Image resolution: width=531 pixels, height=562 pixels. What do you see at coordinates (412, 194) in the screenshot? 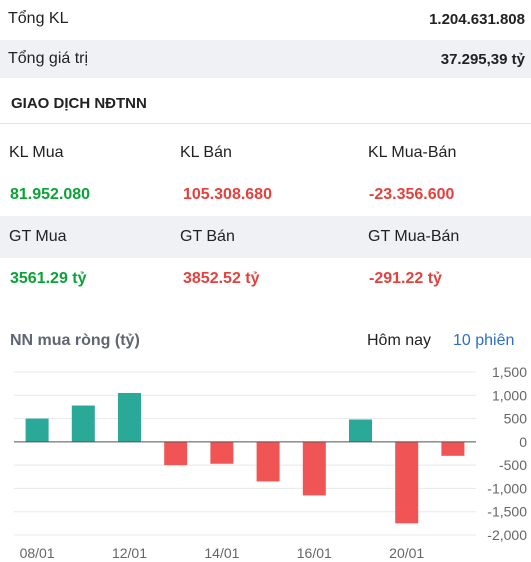
I see `kl-net-value: -23.356.600` at bounding box center [412, 194].